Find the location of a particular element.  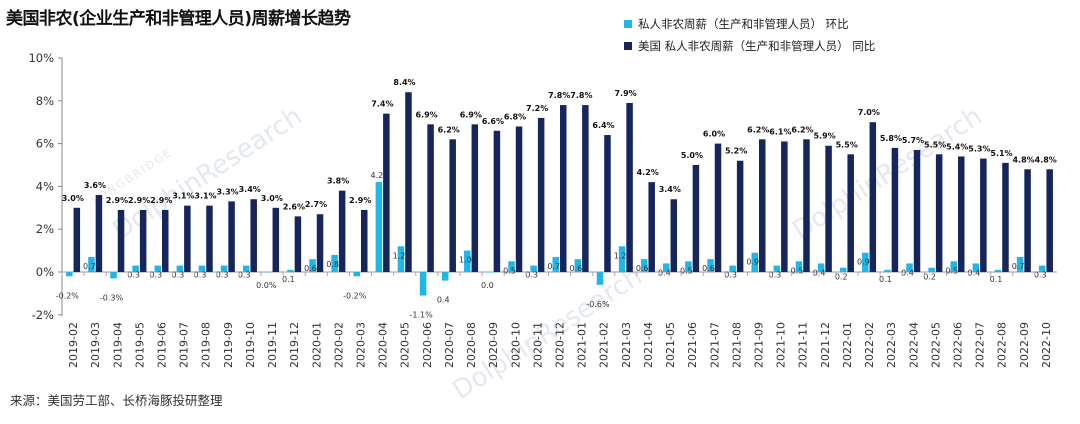

x-tick-label: 2019-05 is located at coordinates (139, 345).